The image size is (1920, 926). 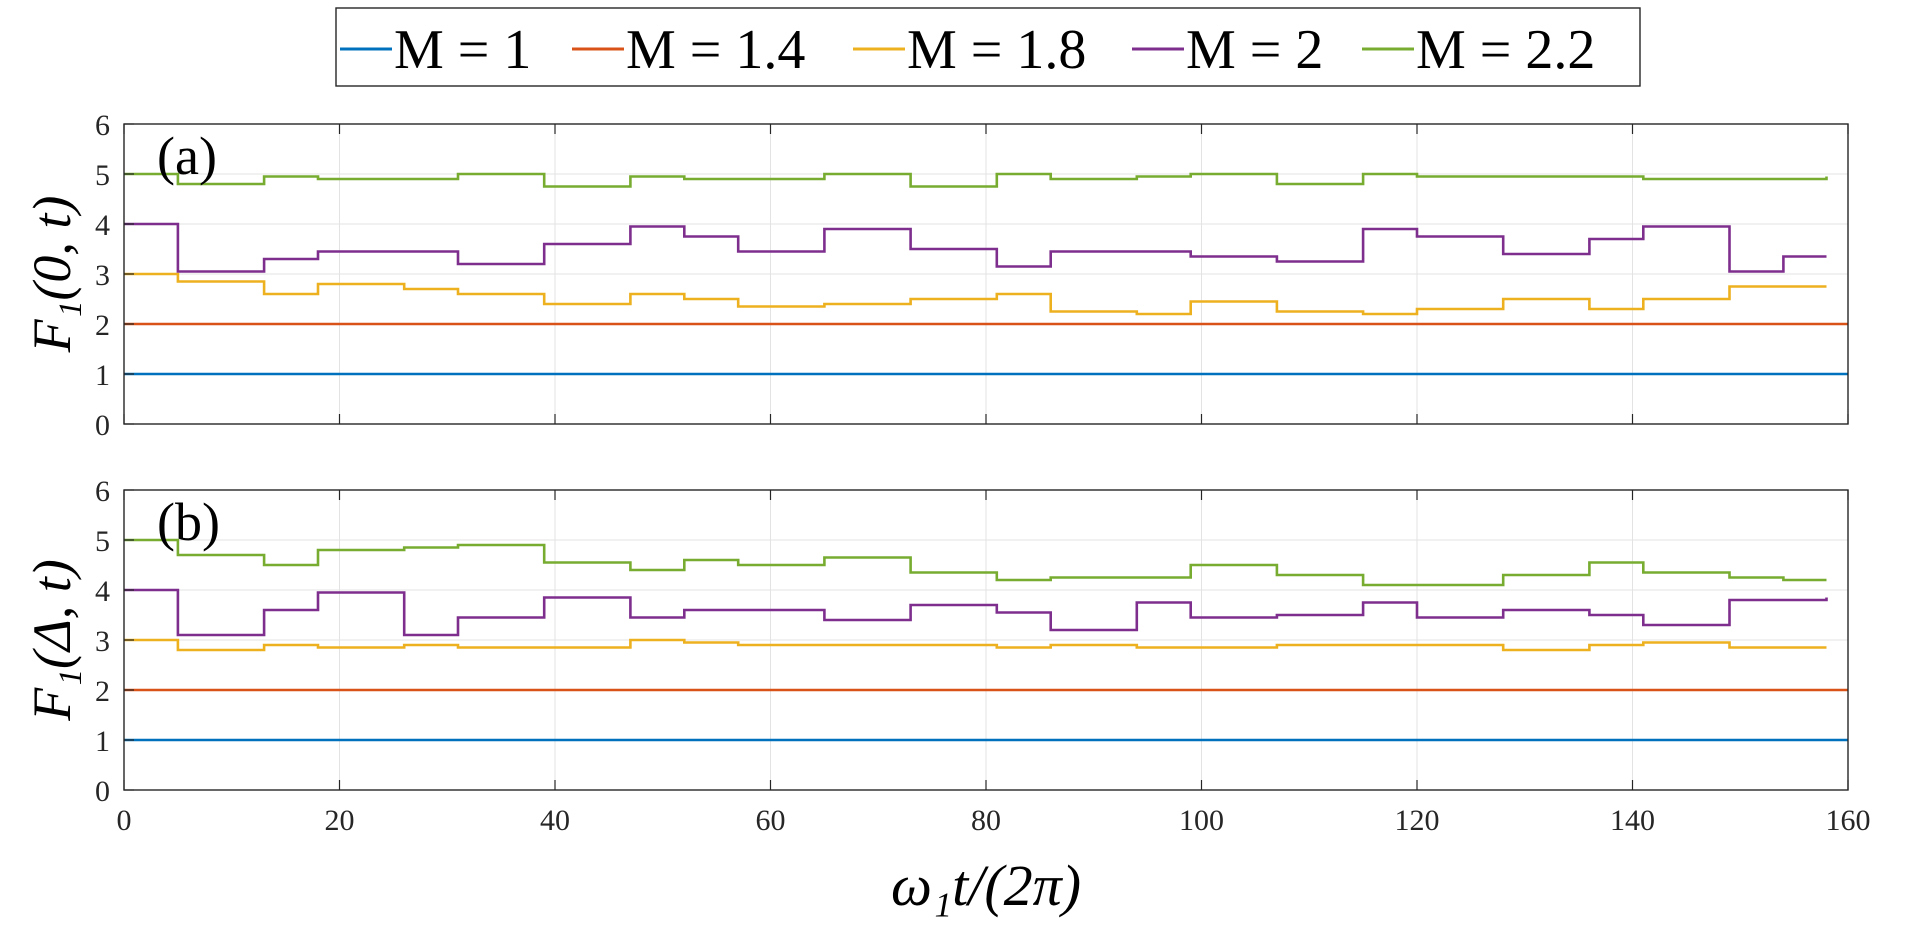 What do you see at coordinates (1848, 820) in the screenshot?
I see `x-tick-label: 160` at bounding box center [1848, 820].